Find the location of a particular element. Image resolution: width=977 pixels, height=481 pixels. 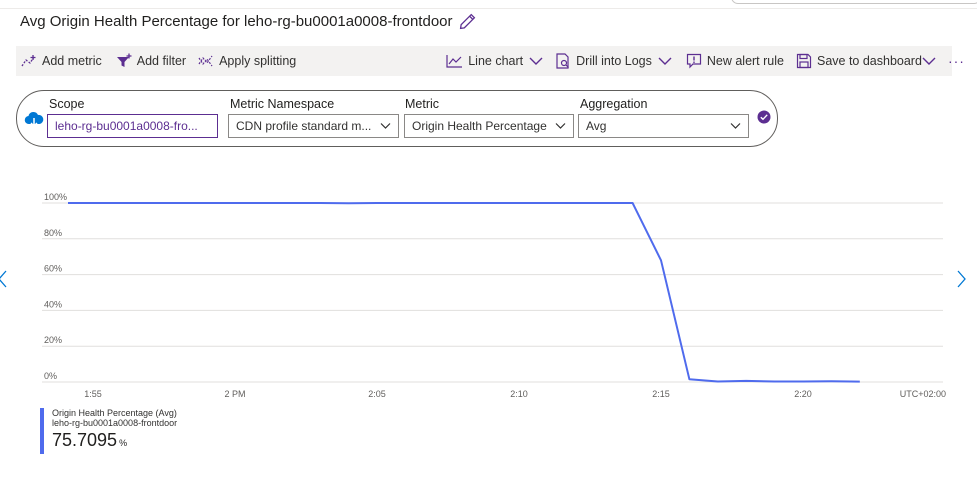

x-tick-label: 2:15 is located at coordinates (661, 394).